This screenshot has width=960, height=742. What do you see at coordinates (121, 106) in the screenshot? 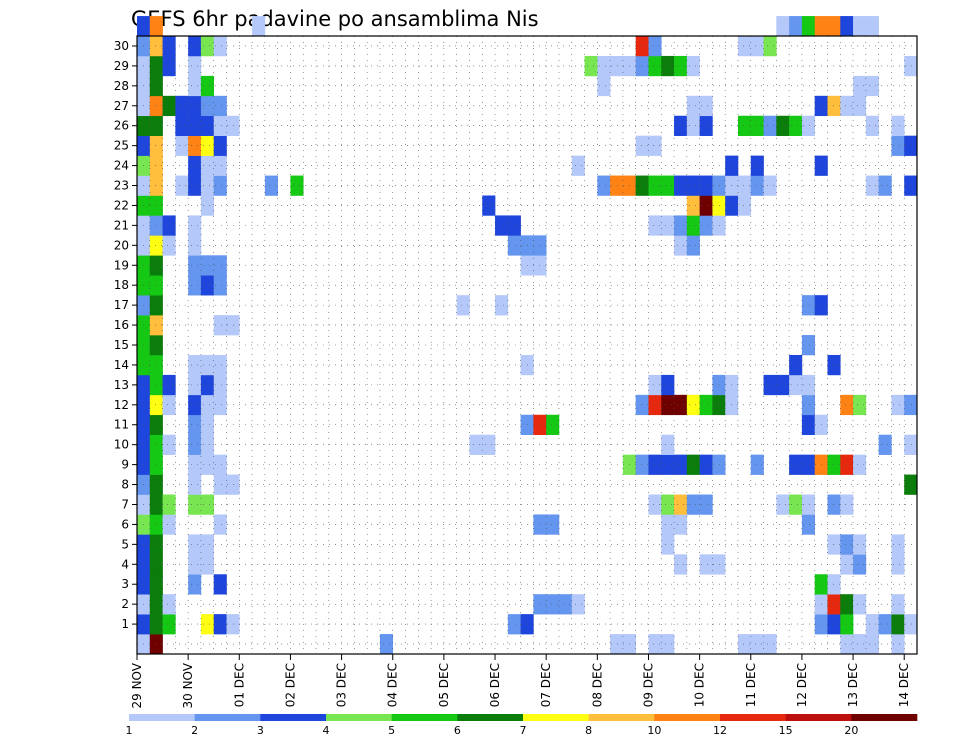
I see `y-tick-label: 27` at bounding box center [121, 106].